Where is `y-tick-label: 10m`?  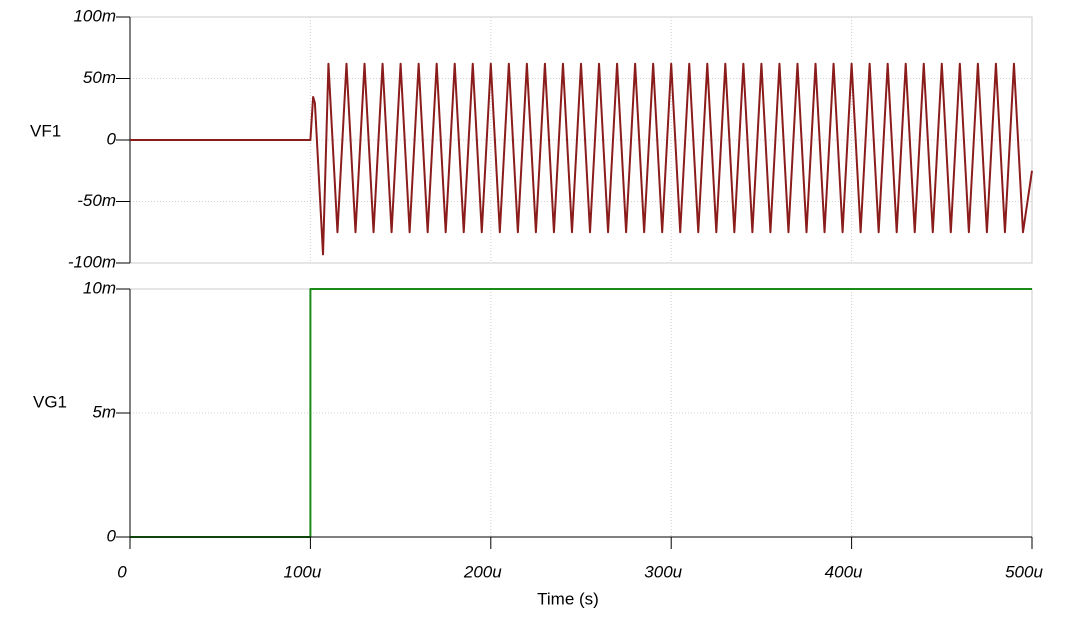 y-tick-label: 10m is located at coordinates (99, 287).